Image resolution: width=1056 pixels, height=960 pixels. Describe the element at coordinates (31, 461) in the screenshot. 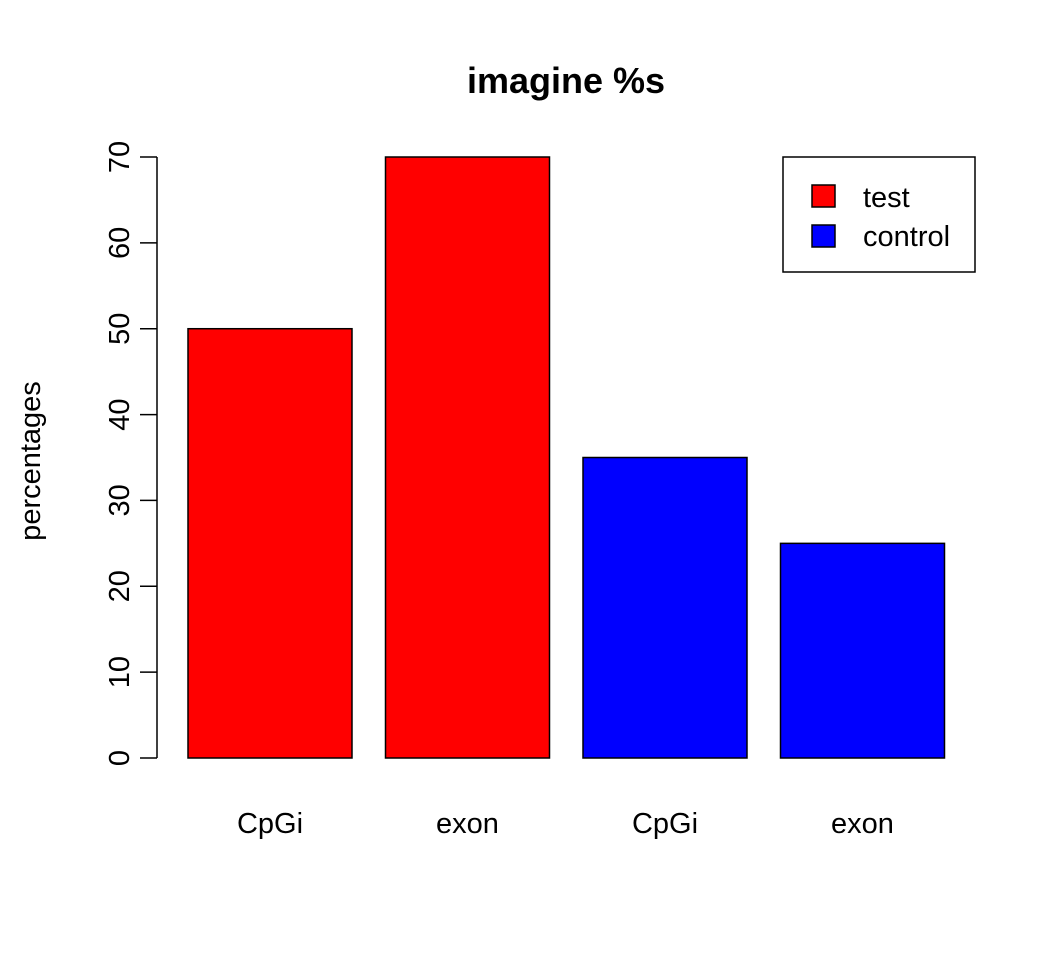

I see `y-axis-label: percentages` at that location.